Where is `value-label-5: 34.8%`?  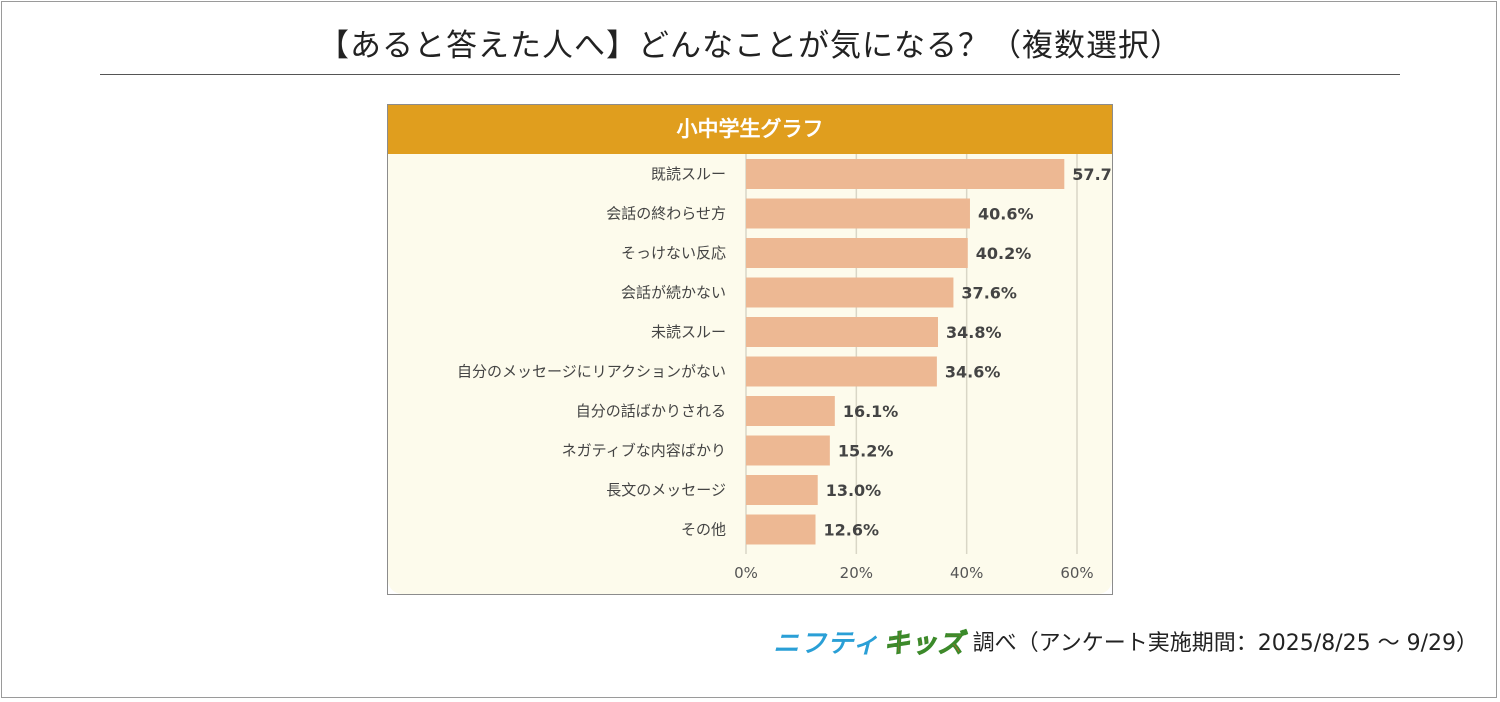 value-label-5: 34.8% is located at coordinates (974, 332).